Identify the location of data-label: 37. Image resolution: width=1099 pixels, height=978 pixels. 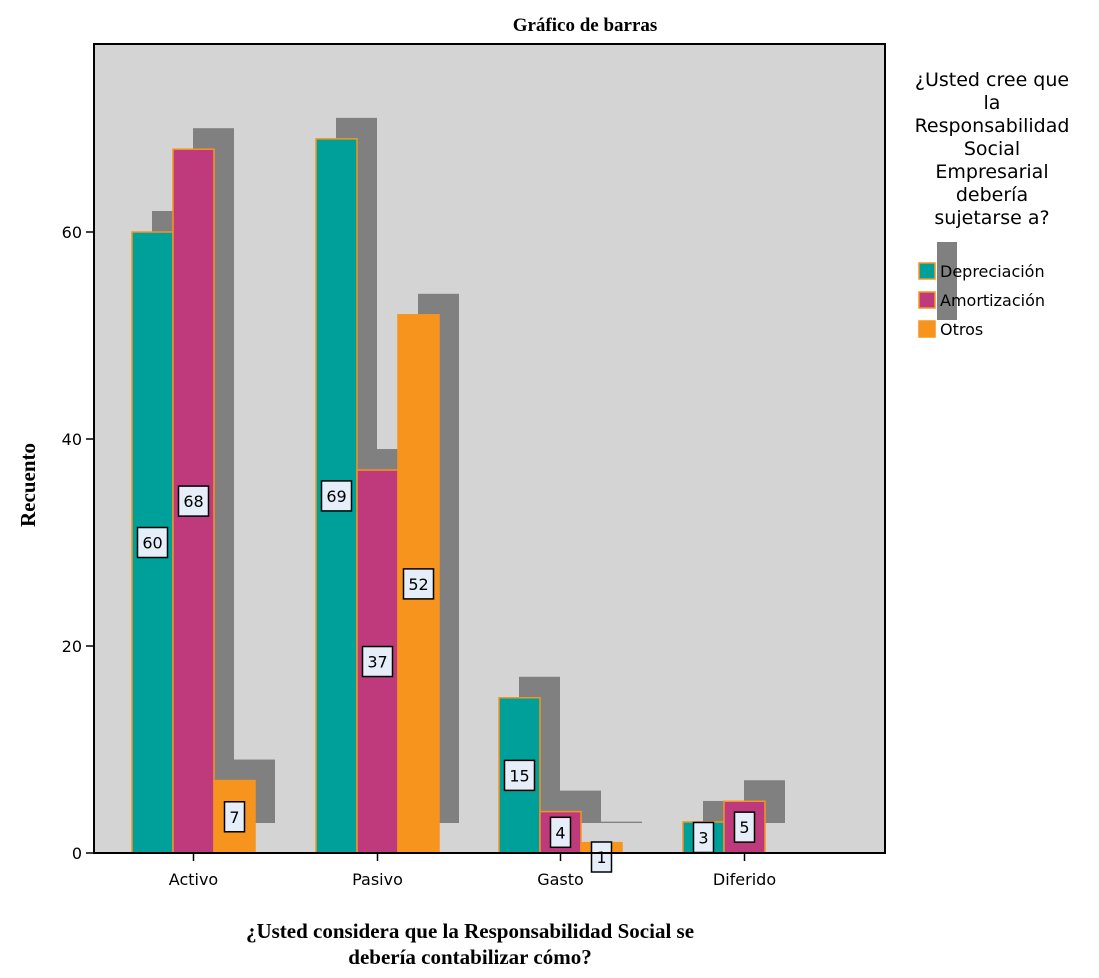
(377, 661).